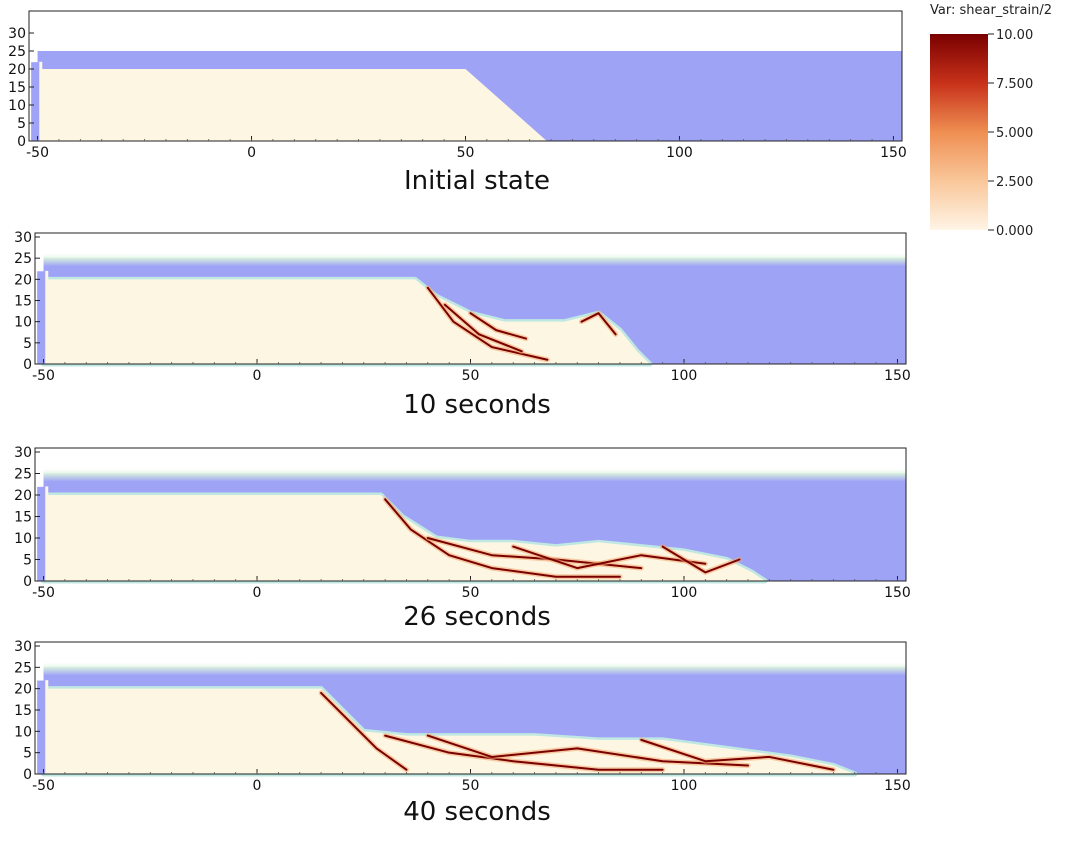 The width and height of the screenshot is (1083, 844). I want to click on colorbar-ticks: 10.00 7.500 5.000 2.500 0.000, so click(1010, 133).